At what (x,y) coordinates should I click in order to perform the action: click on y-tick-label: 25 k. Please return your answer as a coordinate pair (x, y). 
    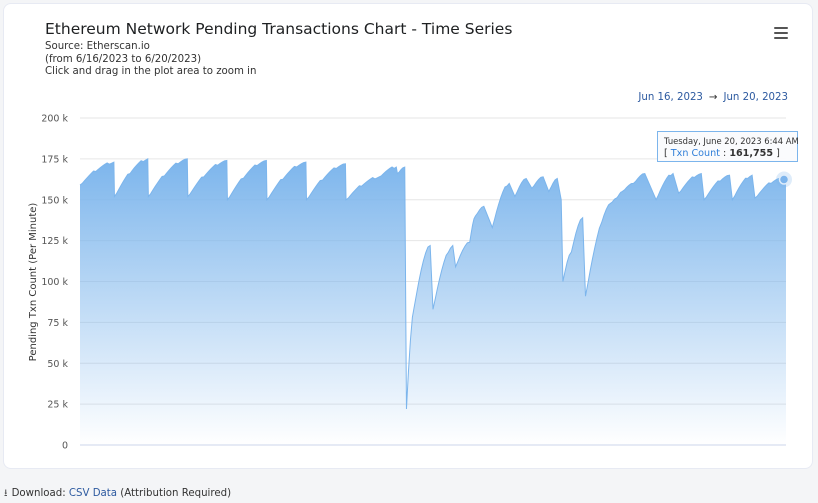
    Looking at the image, I should click on (57, 405).